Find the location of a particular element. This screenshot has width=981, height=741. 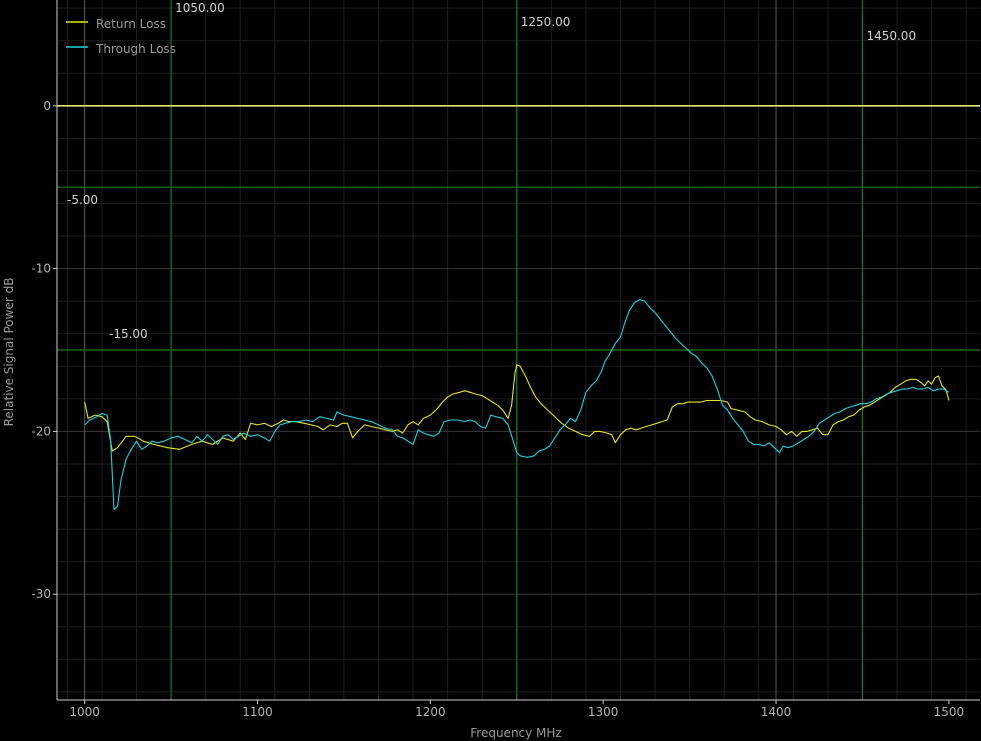

x-tick-label: 1400 is located at coordinates (776, 712).